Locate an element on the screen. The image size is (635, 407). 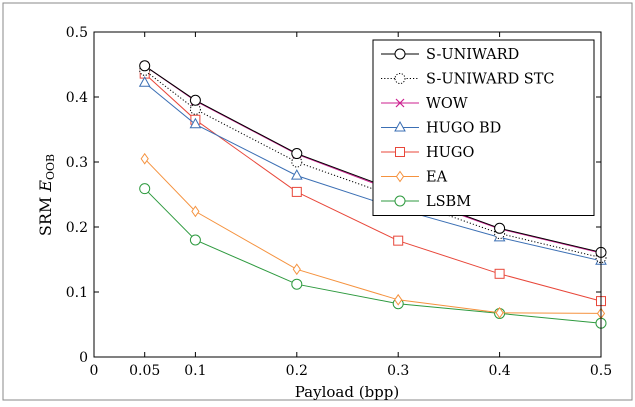
legend-label: WOW is located at coordinates (447, 104).